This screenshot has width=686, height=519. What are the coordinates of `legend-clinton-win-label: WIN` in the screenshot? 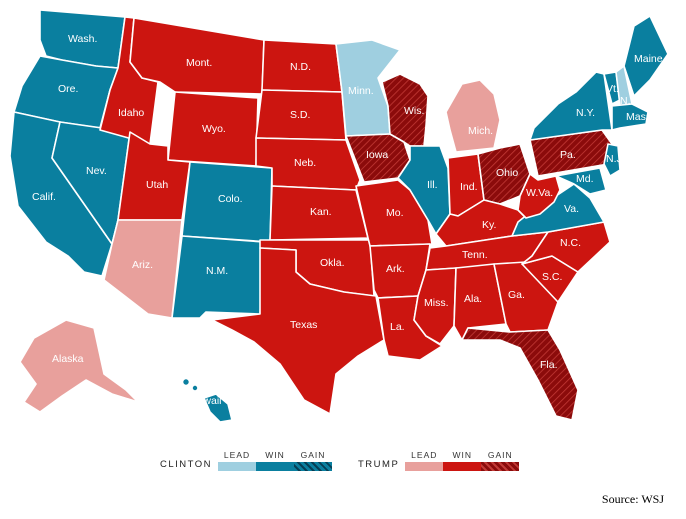 It's located at (275, 455).